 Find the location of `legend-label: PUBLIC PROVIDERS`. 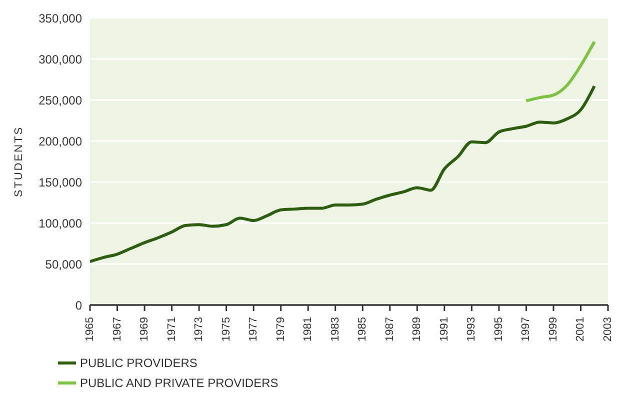

legend-label: PUBLIC PROVIDERS is located at coordinates (139, 363).